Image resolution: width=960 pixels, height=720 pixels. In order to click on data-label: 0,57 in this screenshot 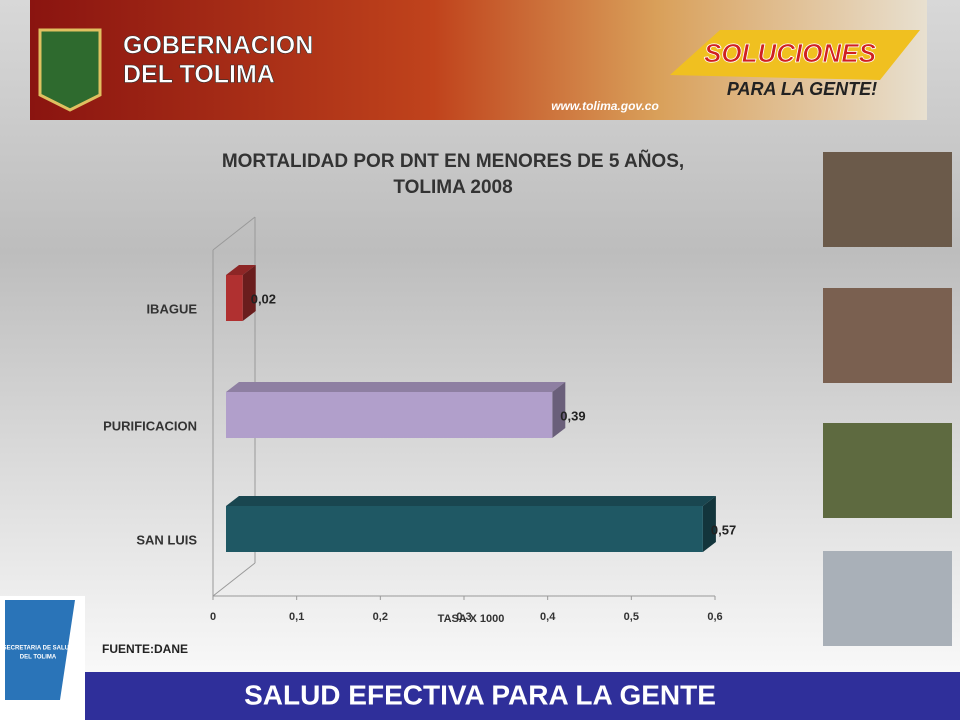, I will do `click(723, 529)`.